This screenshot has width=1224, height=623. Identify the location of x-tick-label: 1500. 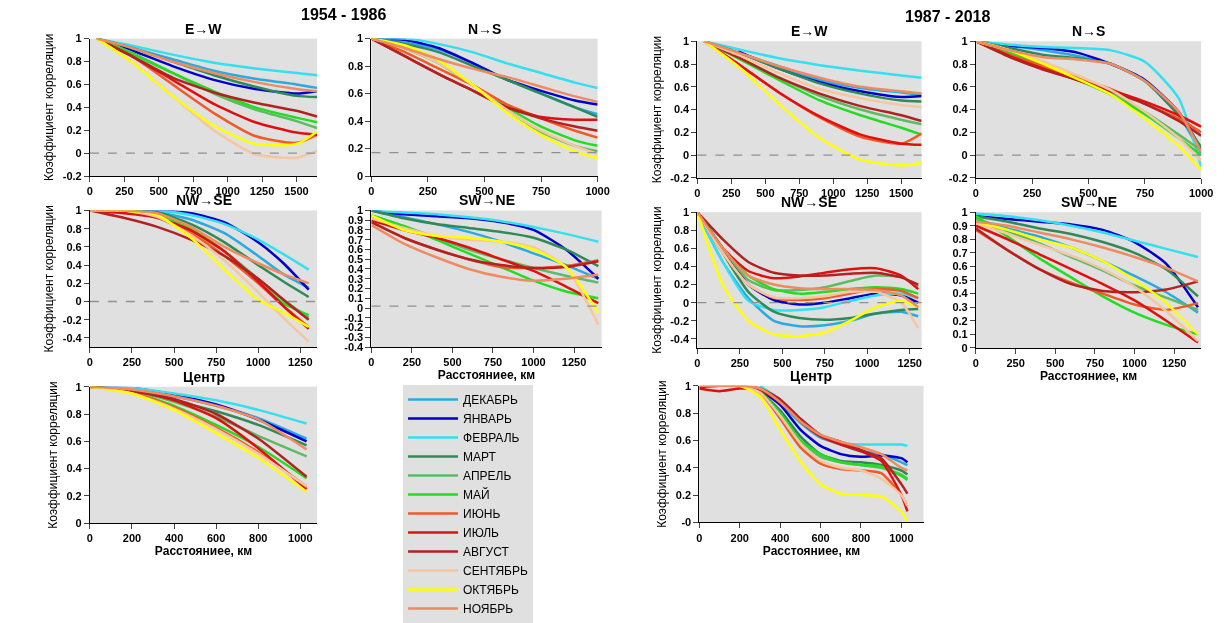
(901, 193).